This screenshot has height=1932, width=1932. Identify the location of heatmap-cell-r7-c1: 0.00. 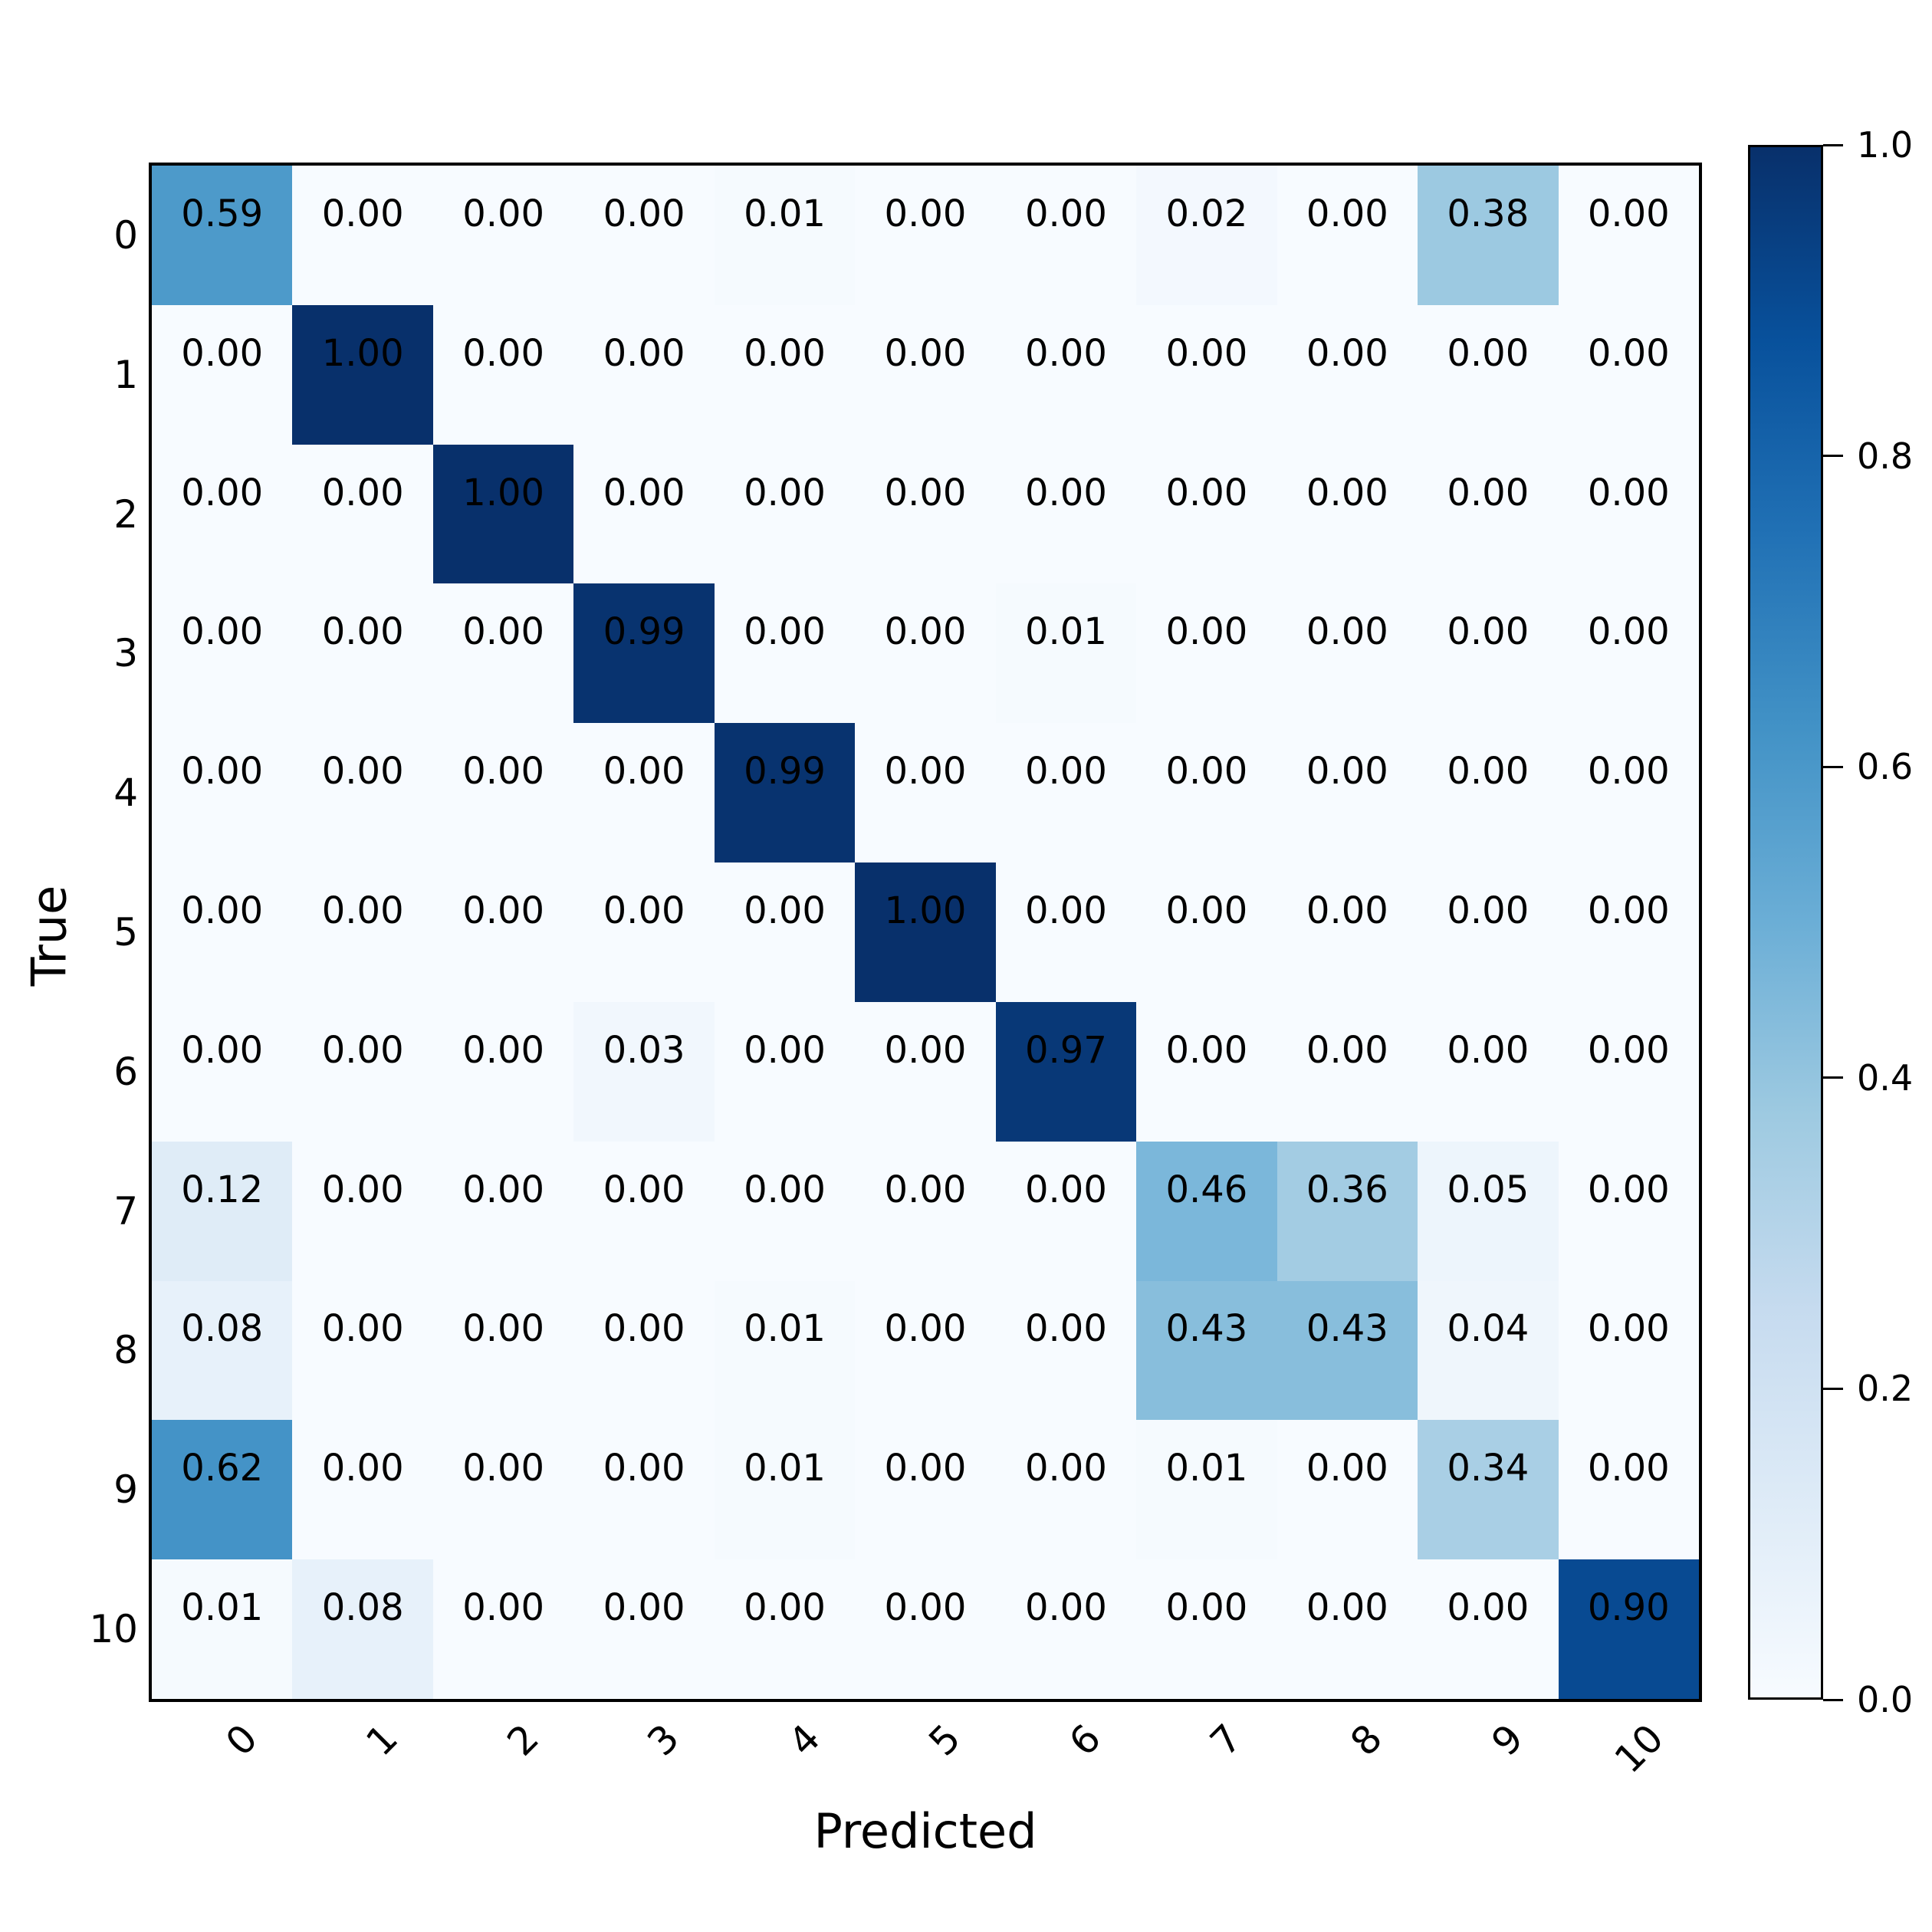
(363, 1211).